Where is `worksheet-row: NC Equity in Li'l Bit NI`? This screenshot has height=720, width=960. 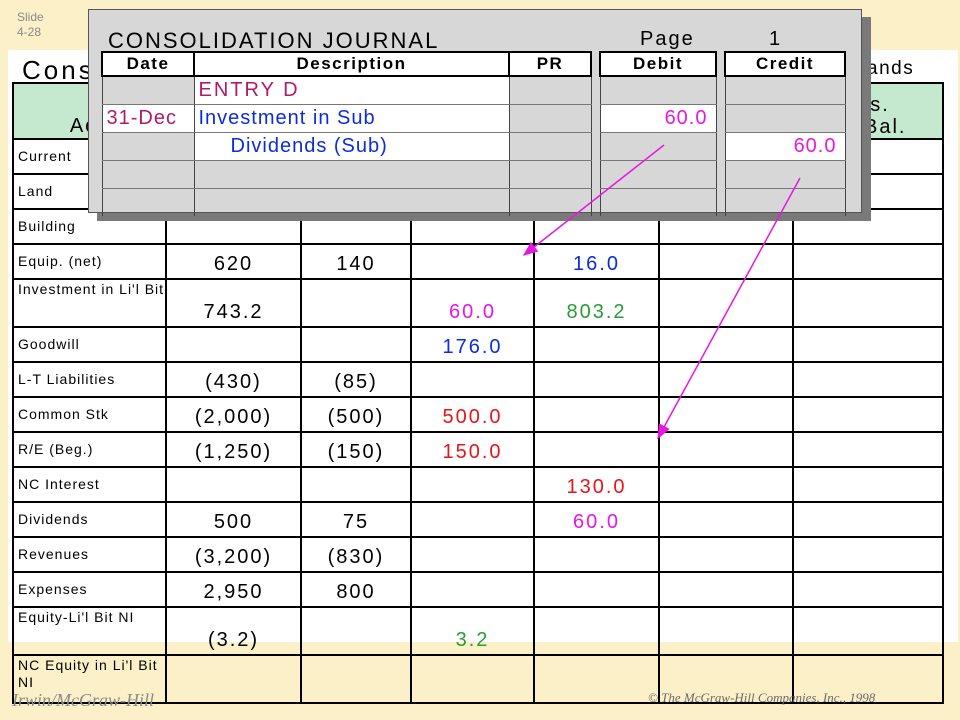
worksheet-row: NC Equity in Li'l Bit NI is located at coordinates (478, 679).